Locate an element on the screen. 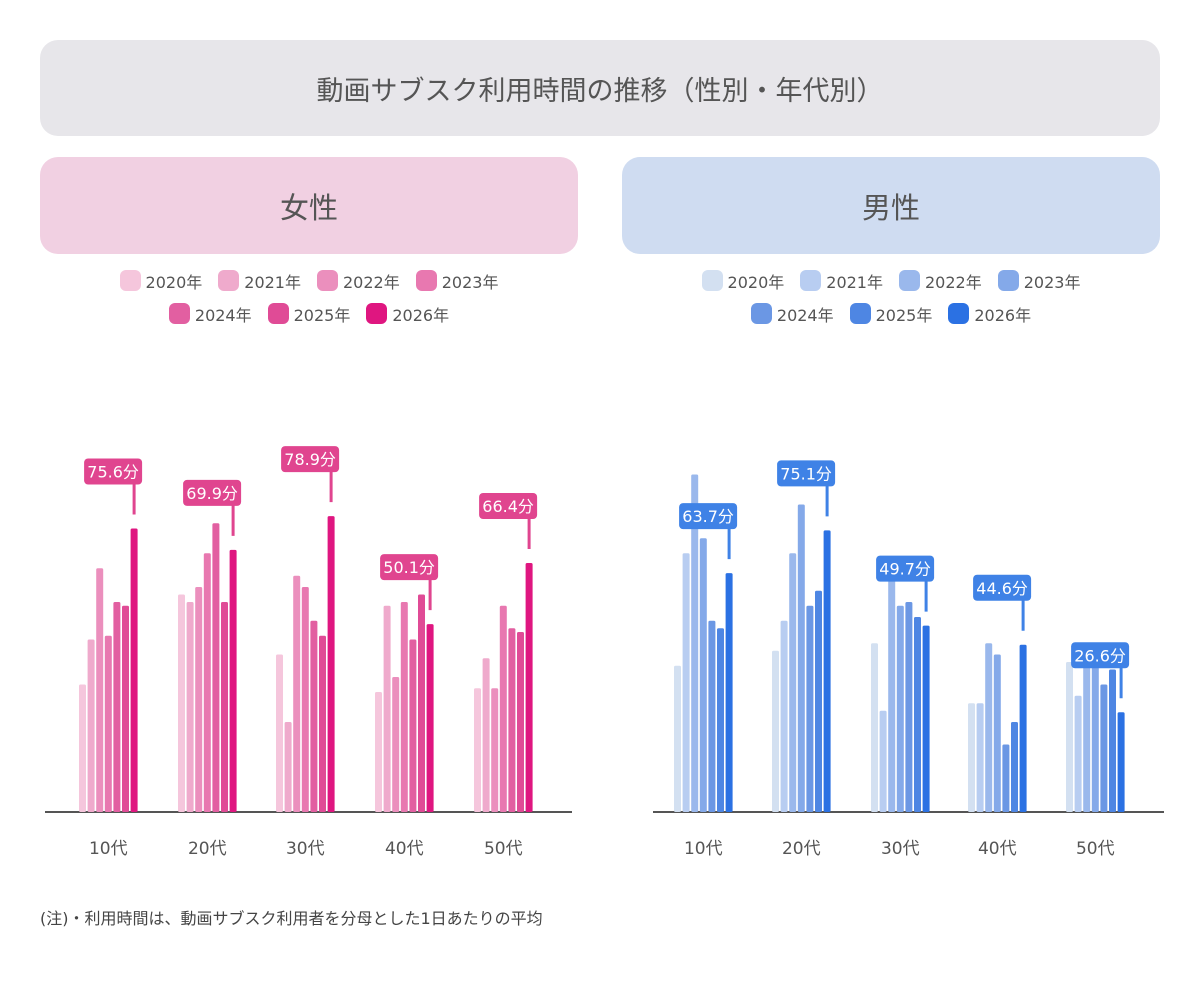  female-legend-item: 2023年 is located at coordinates (457, 281).